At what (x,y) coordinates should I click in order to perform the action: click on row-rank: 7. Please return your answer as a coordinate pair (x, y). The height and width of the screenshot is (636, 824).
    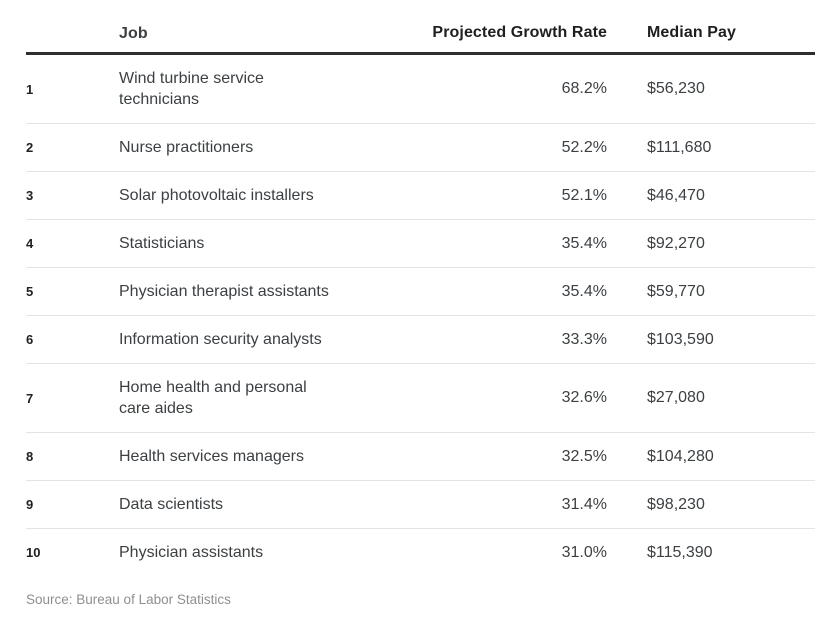
    Looking at the image, I should click on (30, 398).